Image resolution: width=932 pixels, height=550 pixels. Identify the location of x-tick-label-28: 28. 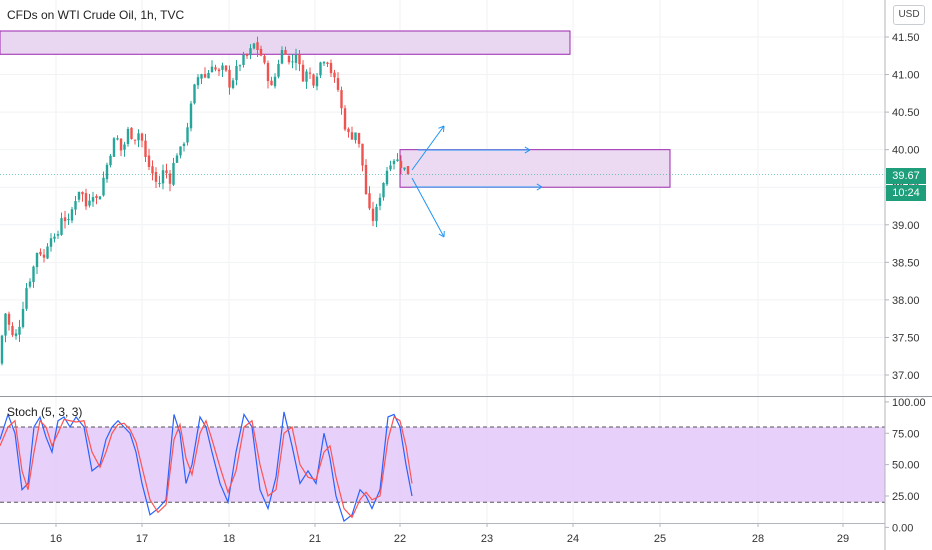
(758, 539).